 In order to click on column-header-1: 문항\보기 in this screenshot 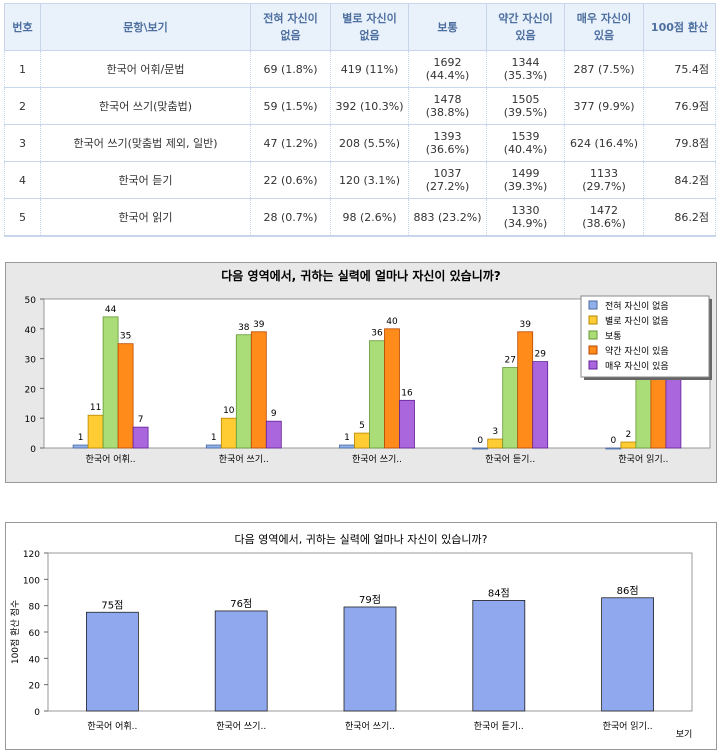, I will do `click(145, 27)`.